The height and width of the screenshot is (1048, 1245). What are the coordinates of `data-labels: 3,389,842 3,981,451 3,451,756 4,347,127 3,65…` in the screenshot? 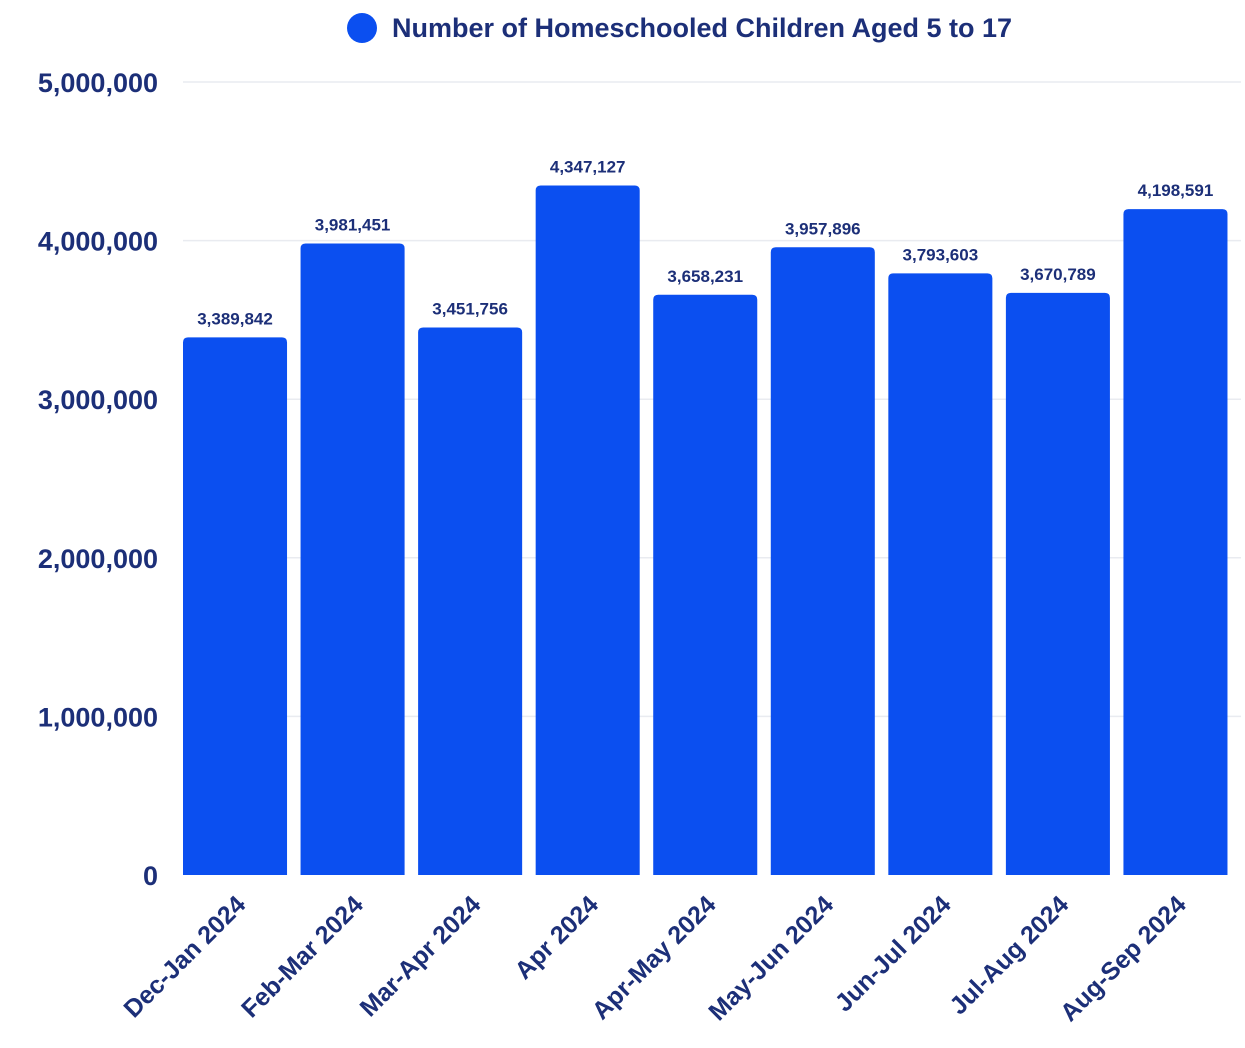 It's located at (705, 243).